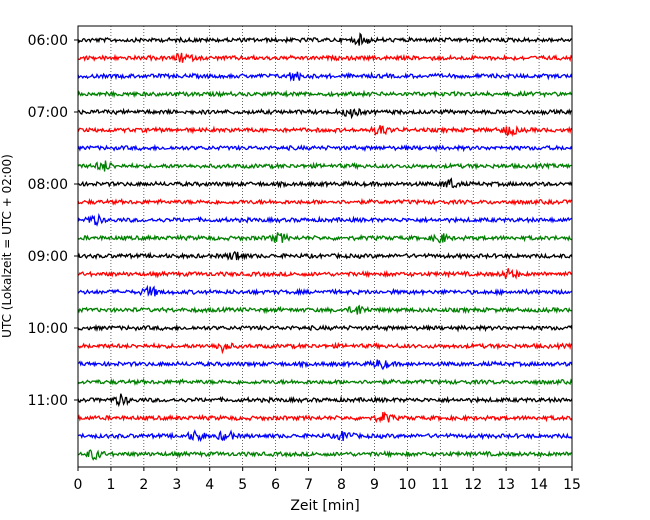  Describe the element at coordinates (209, 485) in the screenshot. I see `x-tick-label: 4` at that location.